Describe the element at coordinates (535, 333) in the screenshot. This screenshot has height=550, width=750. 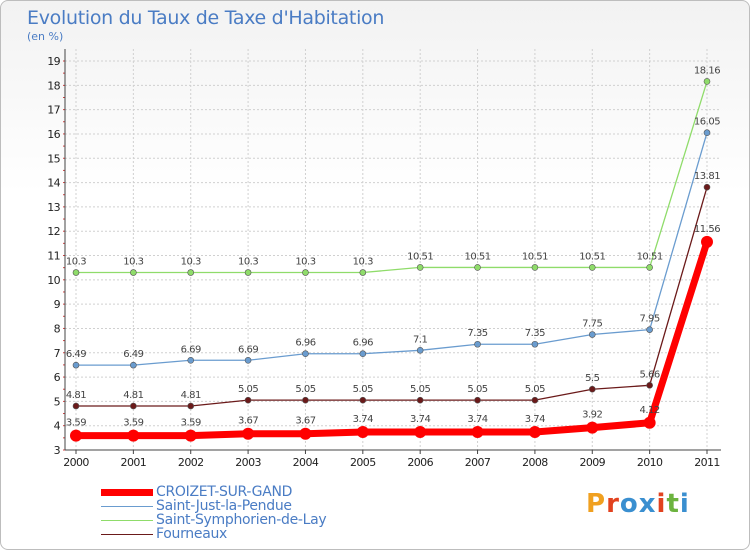
I see `data-label: 7.35` at that location.